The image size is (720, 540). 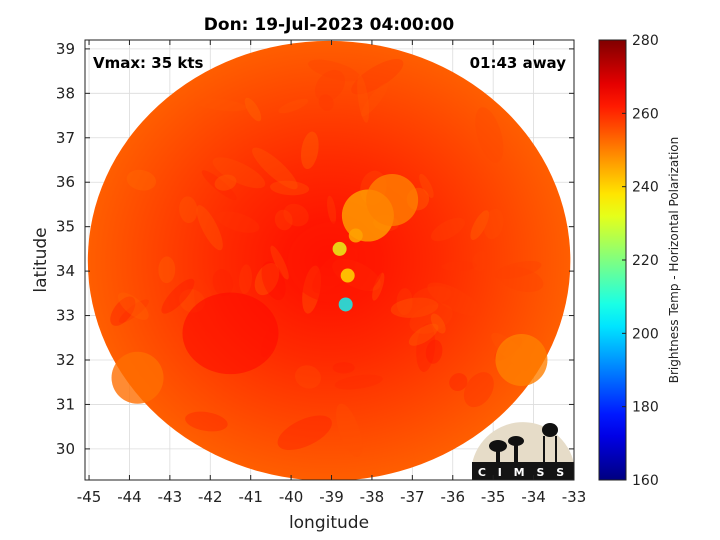 What do you see at coordinates (65, 138) in the screenshot?
I see `y-tick-label: 37` at bounding box center [65, 138].